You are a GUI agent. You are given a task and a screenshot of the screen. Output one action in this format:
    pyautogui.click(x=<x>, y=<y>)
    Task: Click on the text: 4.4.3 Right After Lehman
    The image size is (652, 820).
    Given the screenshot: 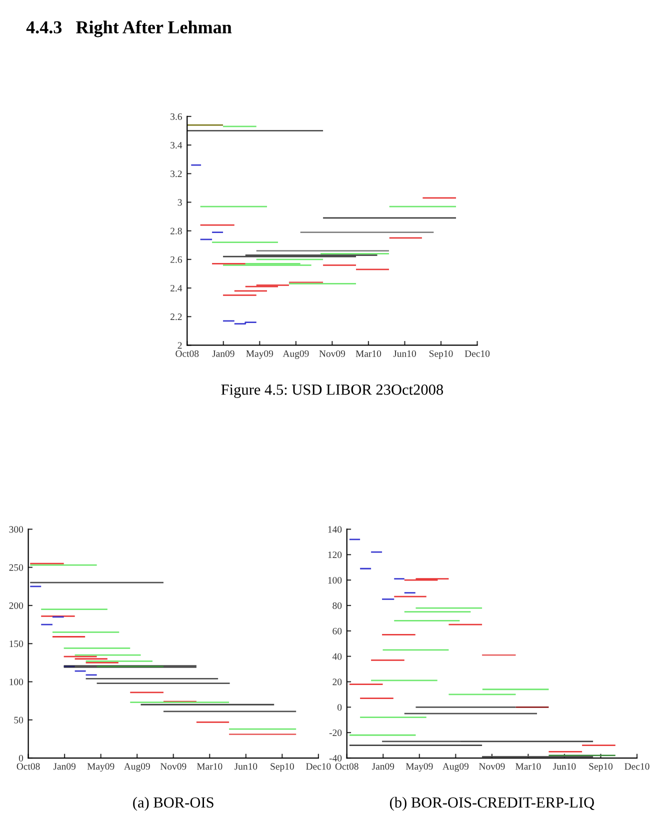 What is the action you would take?
    pyautogui.click(x=129, y=29)
    